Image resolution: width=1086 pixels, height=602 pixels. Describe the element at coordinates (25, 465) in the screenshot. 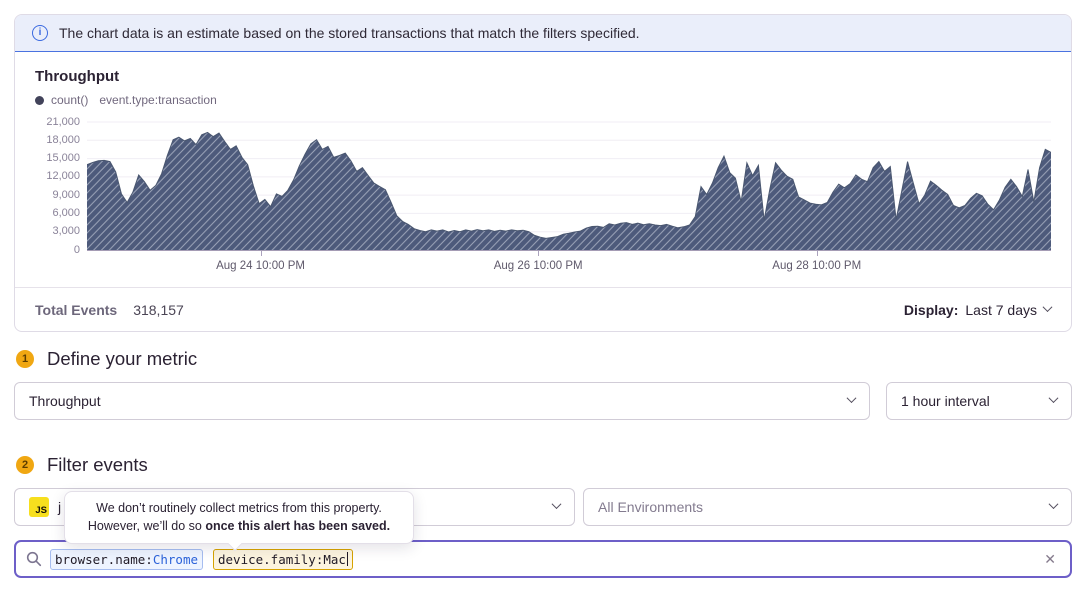

I see `step-2-badge: 2` at that location.